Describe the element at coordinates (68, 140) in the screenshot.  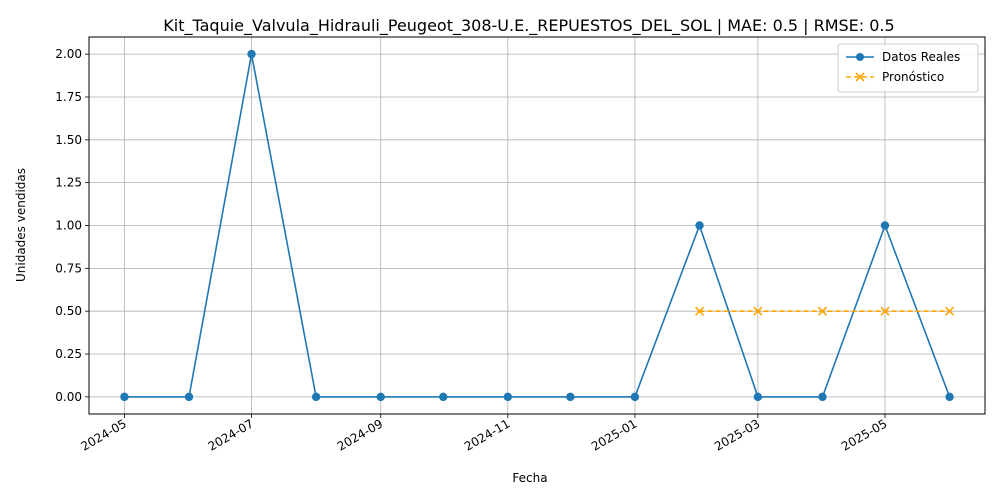
I see `y-tick-label: 1.50` at that location.